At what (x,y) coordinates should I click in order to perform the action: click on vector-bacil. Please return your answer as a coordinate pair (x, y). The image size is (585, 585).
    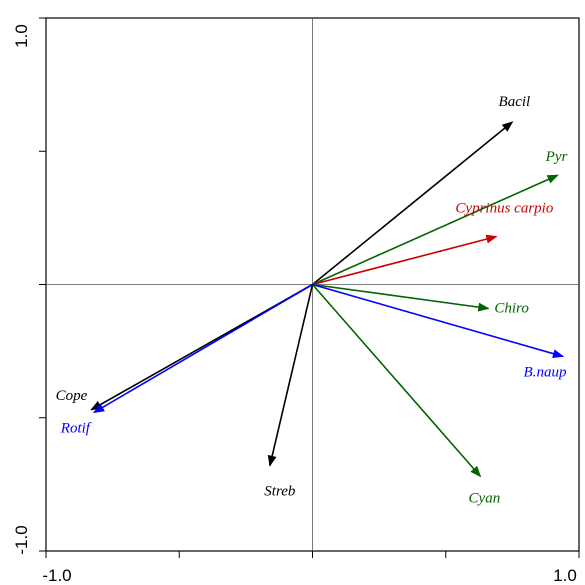
    Looking at the image, I should click on (412, 203).